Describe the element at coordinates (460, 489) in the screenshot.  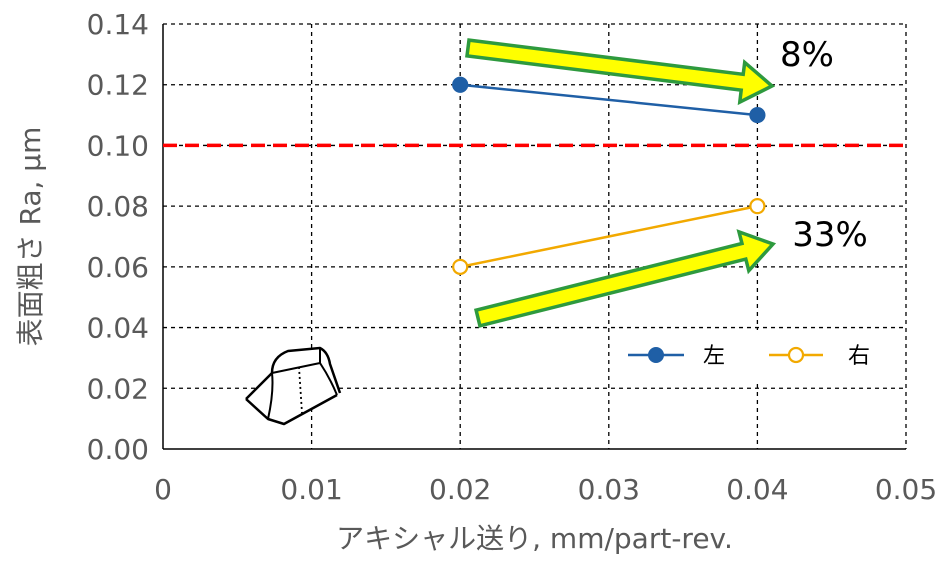
I see `x-tick-label: 0.02` at that location.